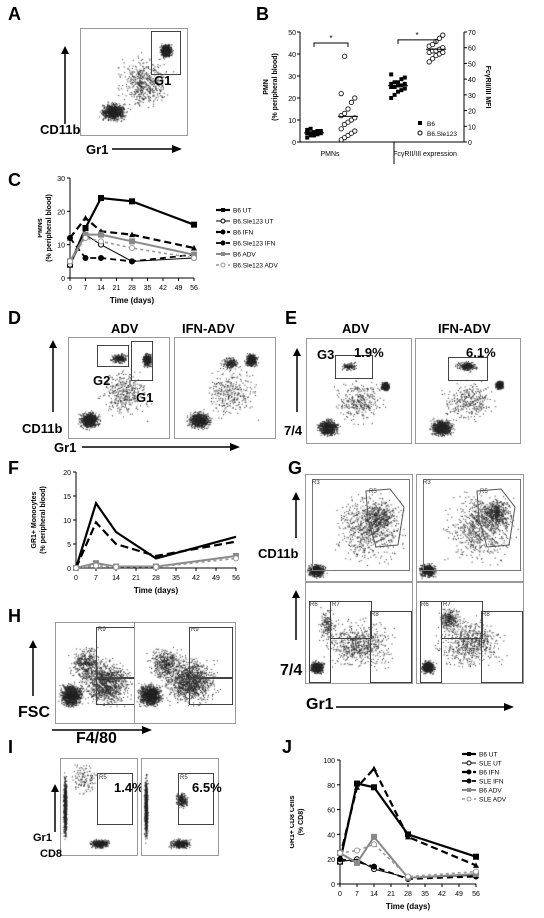 This screenshot has height=918, width=544. Describe the element at coordinates (296, 515) in the screenshot. I see `y-arrow-g-top` at that location.